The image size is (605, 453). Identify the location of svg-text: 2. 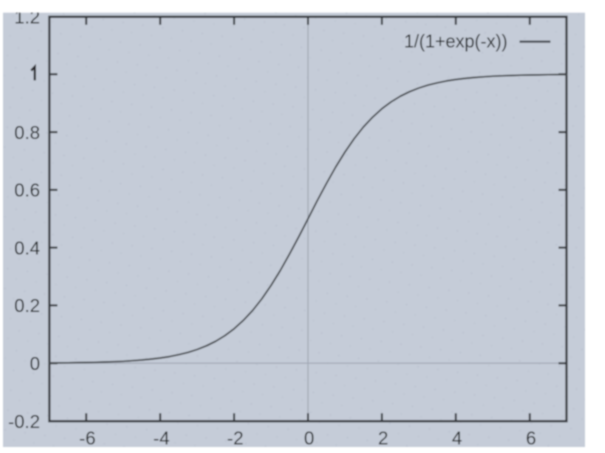
(383, 437).